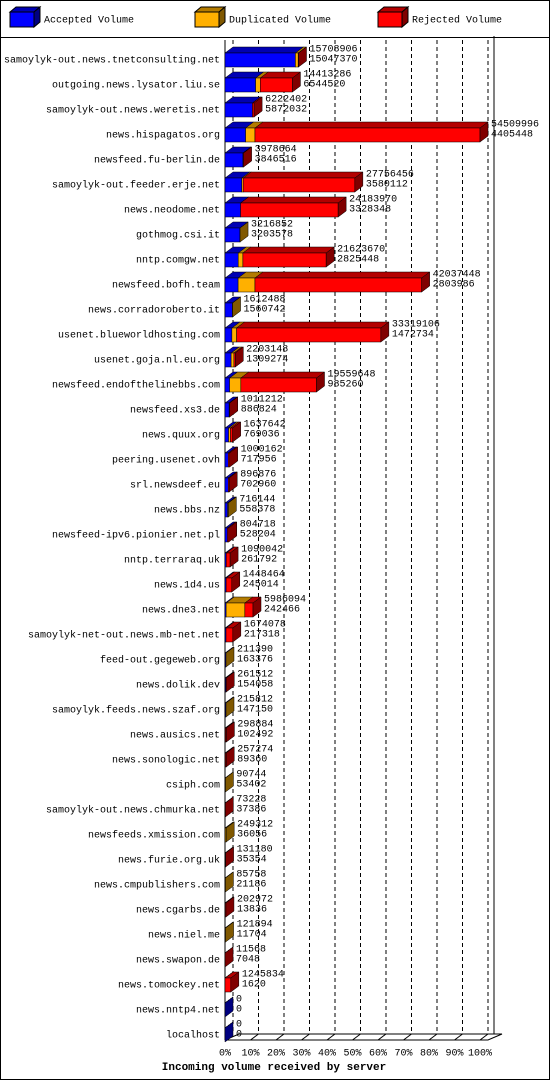  Describe the element at coordinates (252, 935) in the screenshot. I see `accepted-label: 11704` at that location.